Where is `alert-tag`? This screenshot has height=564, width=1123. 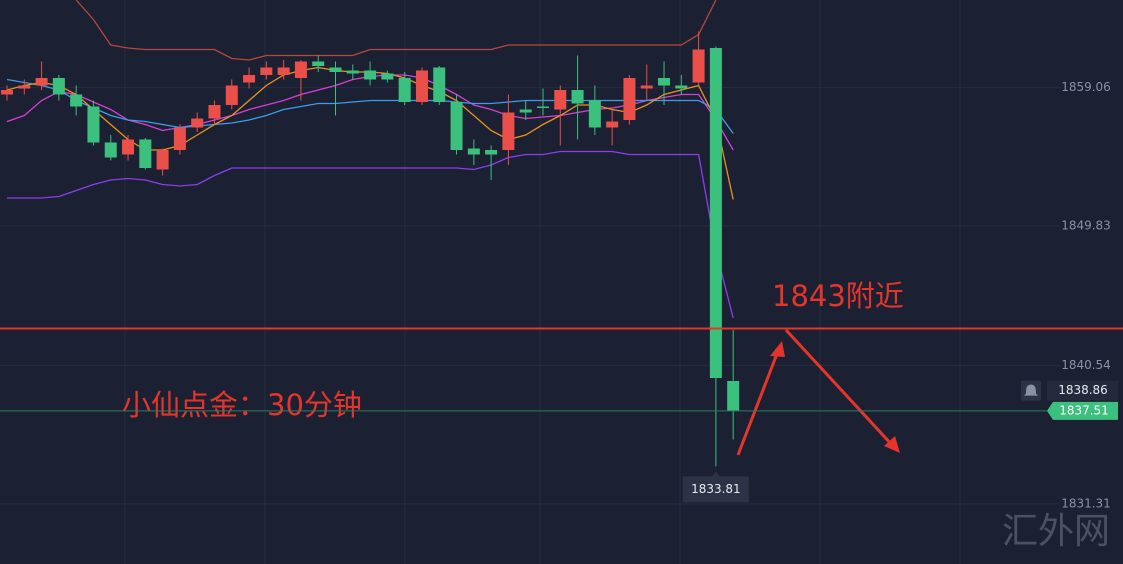 alert-tag is located at coordinates (1082, 390).